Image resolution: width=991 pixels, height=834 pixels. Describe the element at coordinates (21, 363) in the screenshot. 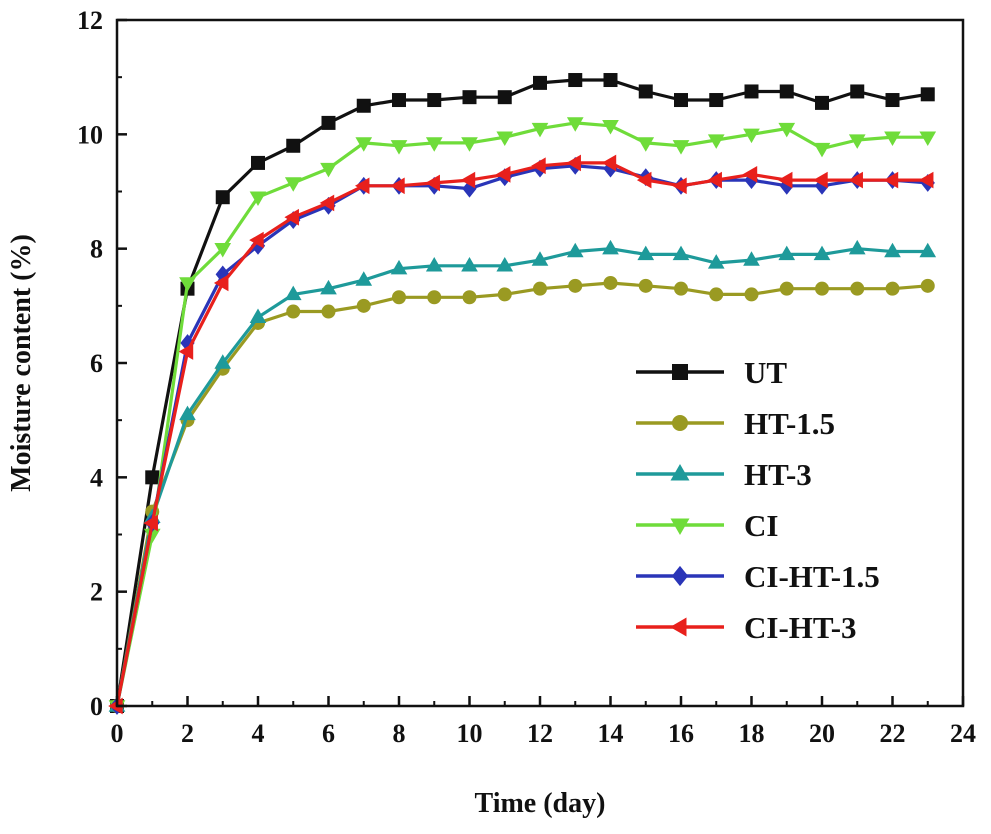

I see `y-axis-title: Moisture content (%)` at that location.